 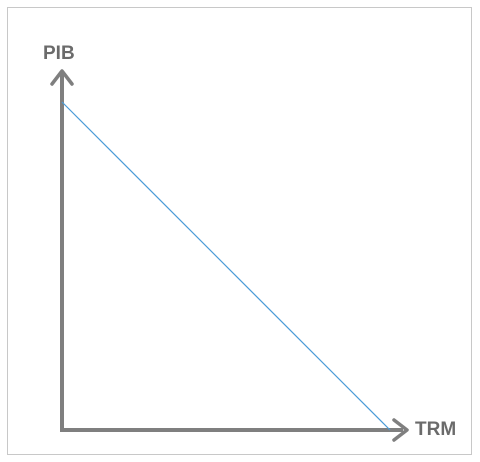 What do you see at coordinates (62, 77) in the screenshot?
I see `y-axis-arrowhead` at bounding box center [62, 77].